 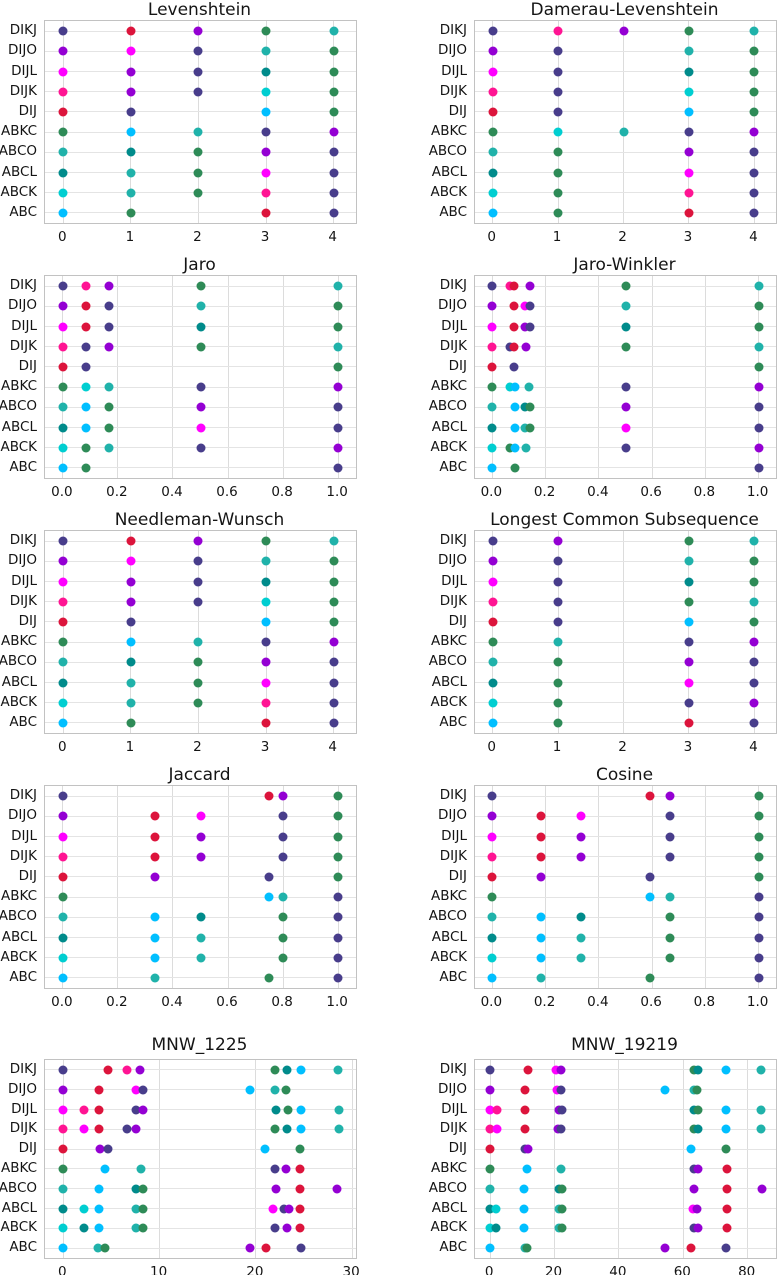 I want to click on x-tick-label: 0.8, so click(x=282, y=492).